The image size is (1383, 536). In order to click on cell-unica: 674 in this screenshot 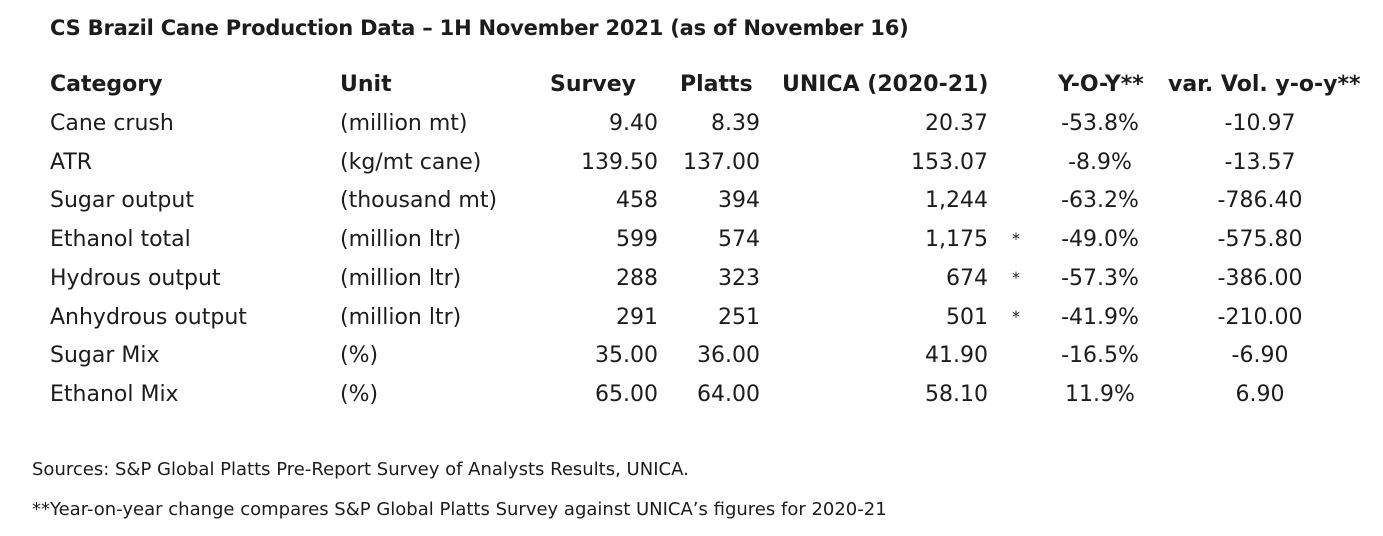, I will do `click(967, 278)`.